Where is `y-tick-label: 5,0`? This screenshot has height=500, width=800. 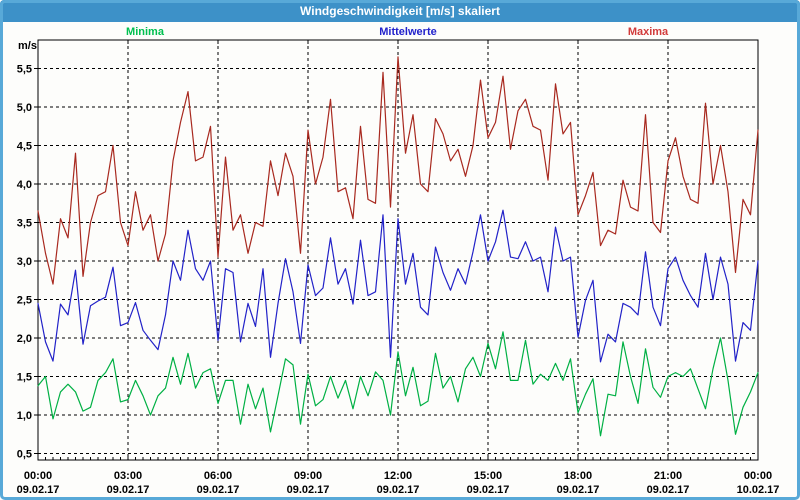
y-tick-label: 5,0 is located at coordinates (24, 108).